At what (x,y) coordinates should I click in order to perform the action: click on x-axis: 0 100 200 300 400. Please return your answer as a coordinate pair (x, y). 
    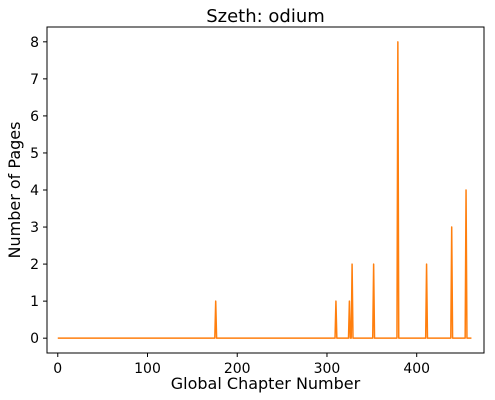
    Looking at the image, I should click on (241, 365).